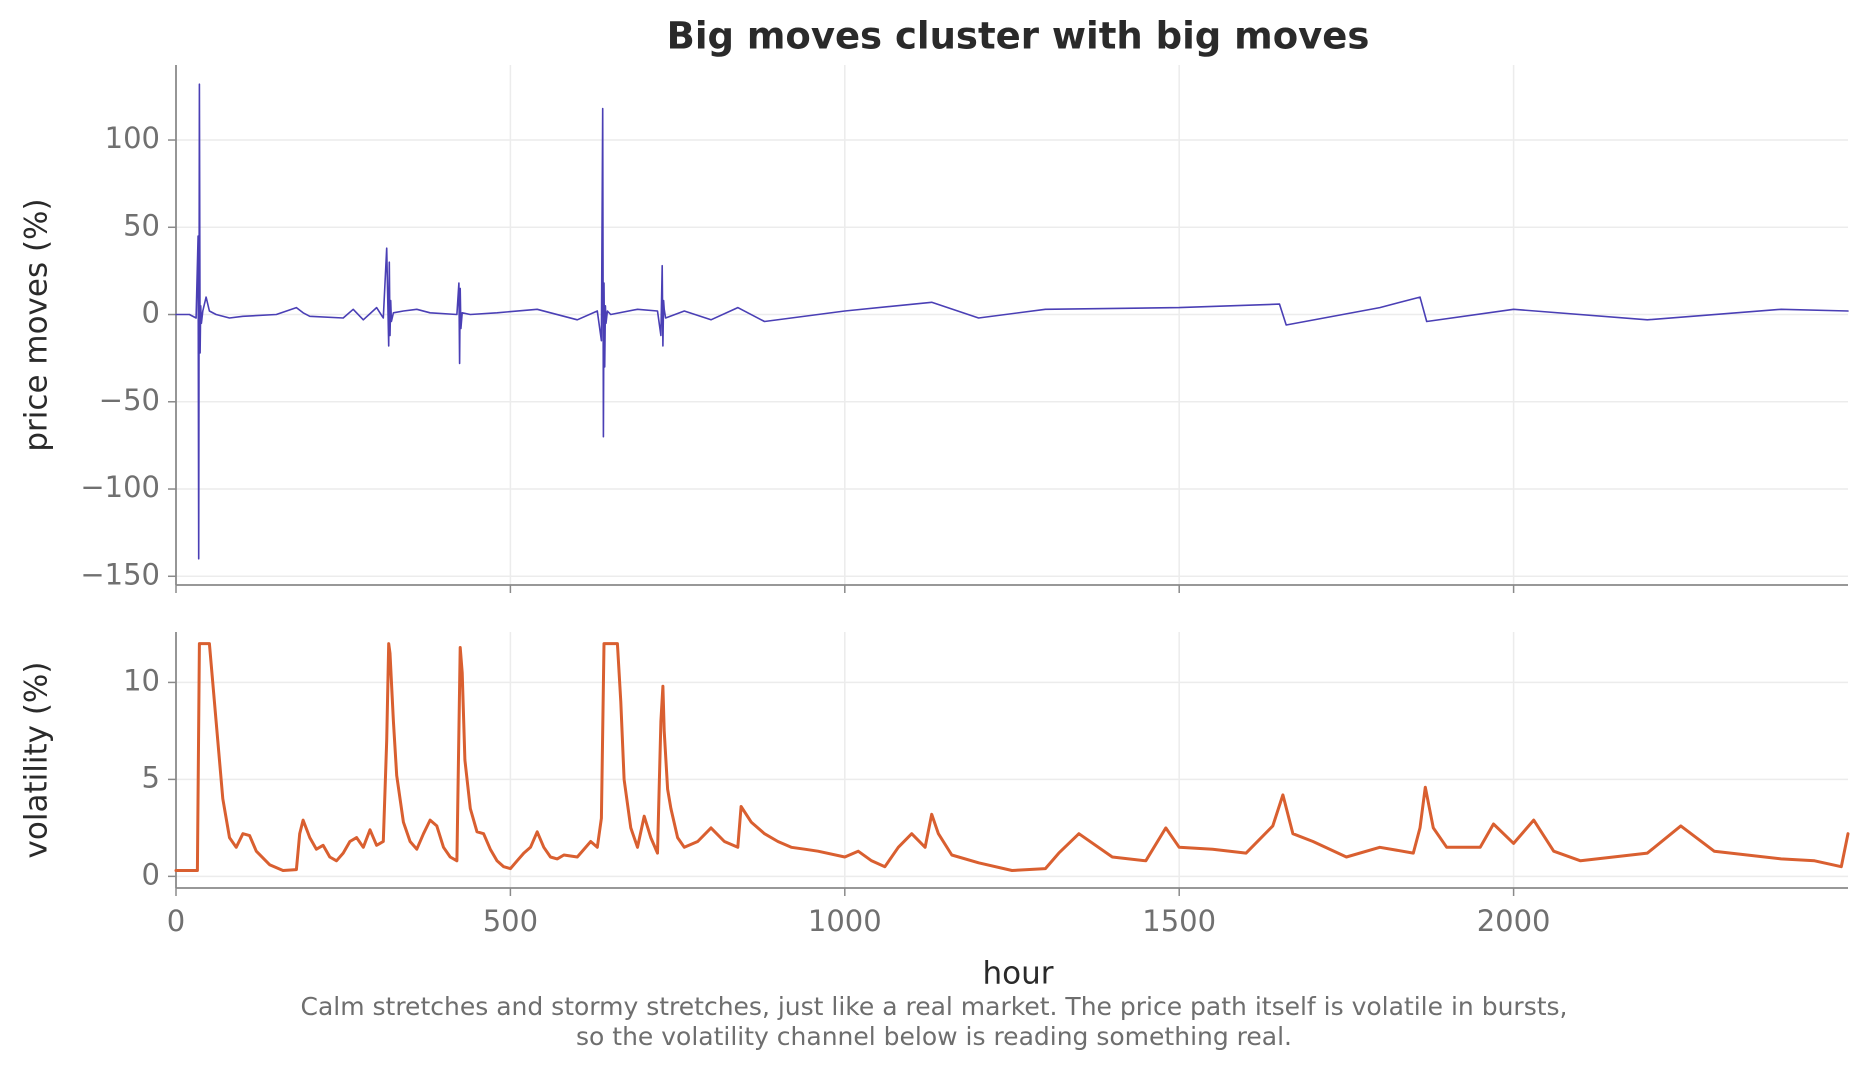 This screenshot has width=1868, height=1070. Describe the element at coordinates (845, 921) in the screenshot. I see `x-tick-label: 1000` at that location.